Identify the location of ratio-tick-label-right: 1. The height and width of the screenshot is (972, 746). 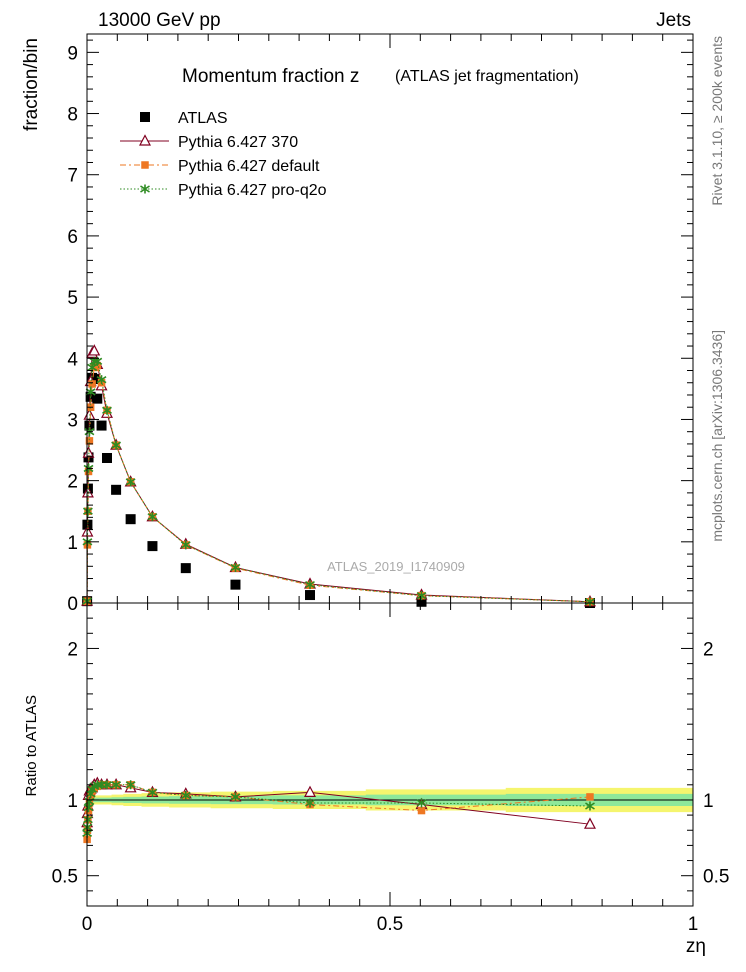
(708, 801).